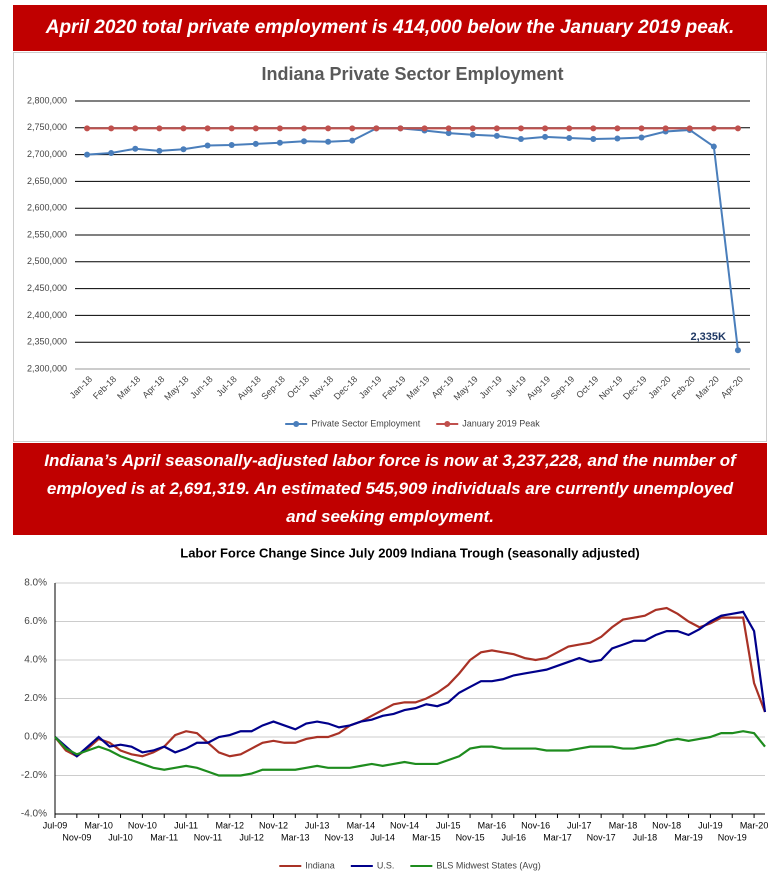  I want to click on y-tick-label: 2,300,000, so click(47, 368).